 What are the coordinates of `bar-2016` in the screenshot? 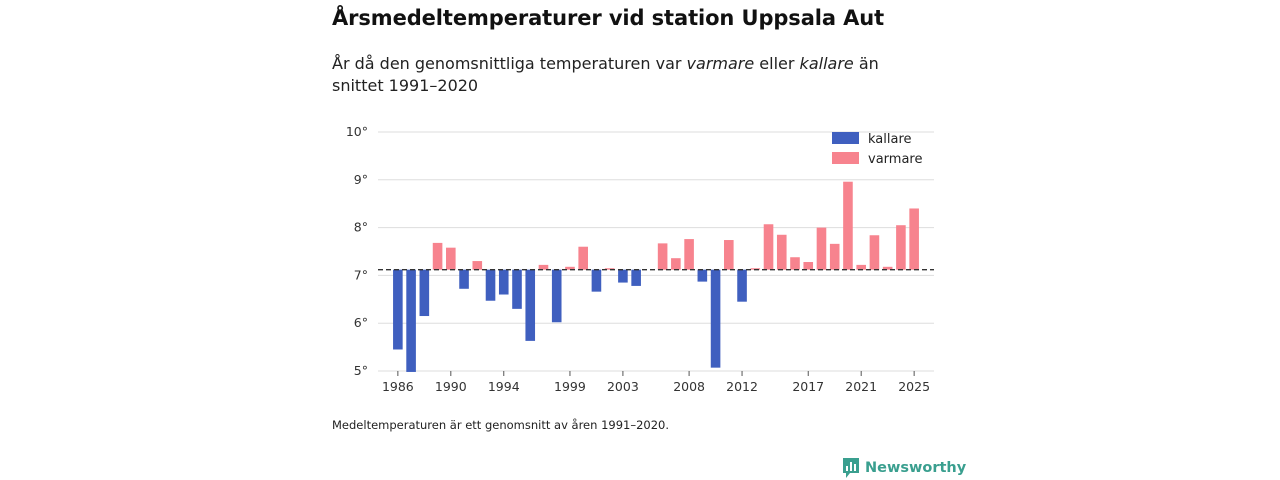 It's located at (795, 263).